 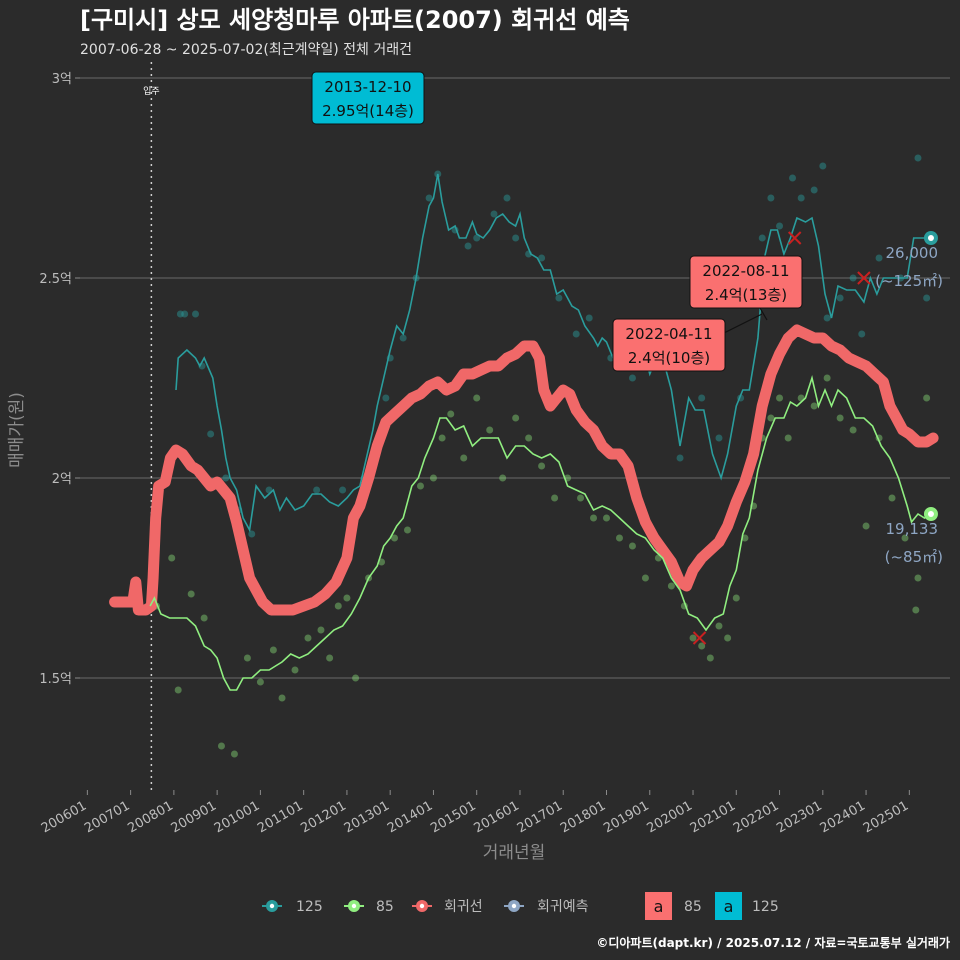 I want to click on x-tick-label: 202301, so click(x=799, y=817).